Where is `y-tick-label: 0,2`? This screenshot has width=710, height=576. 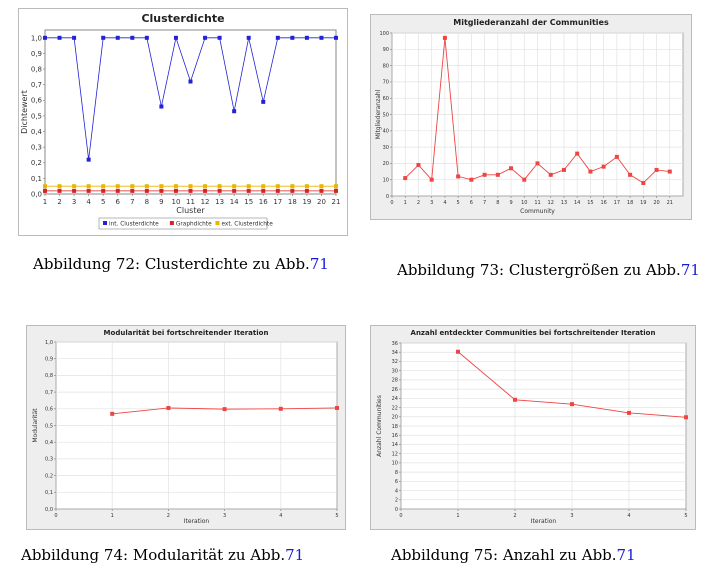 y-tick-label: 0,2 is located at coordinates (36, 163).